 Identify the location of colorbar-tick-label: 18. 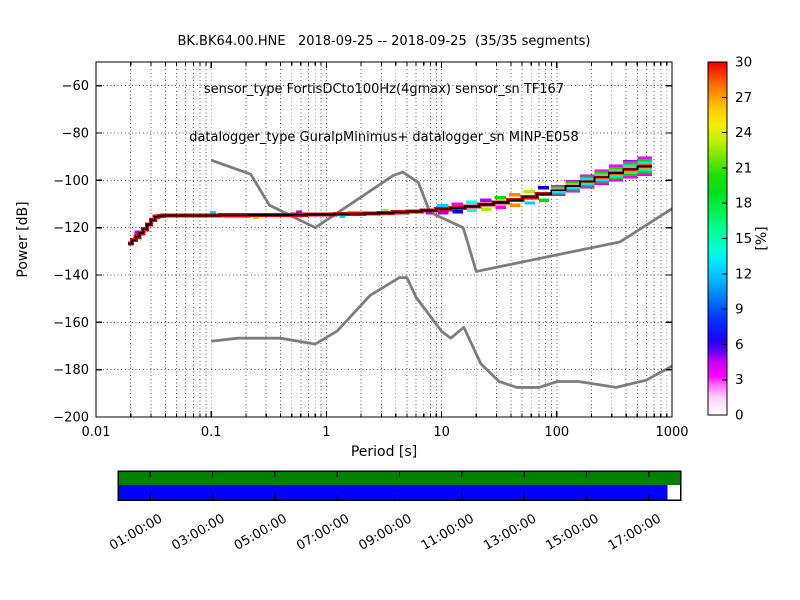
(743, 204).